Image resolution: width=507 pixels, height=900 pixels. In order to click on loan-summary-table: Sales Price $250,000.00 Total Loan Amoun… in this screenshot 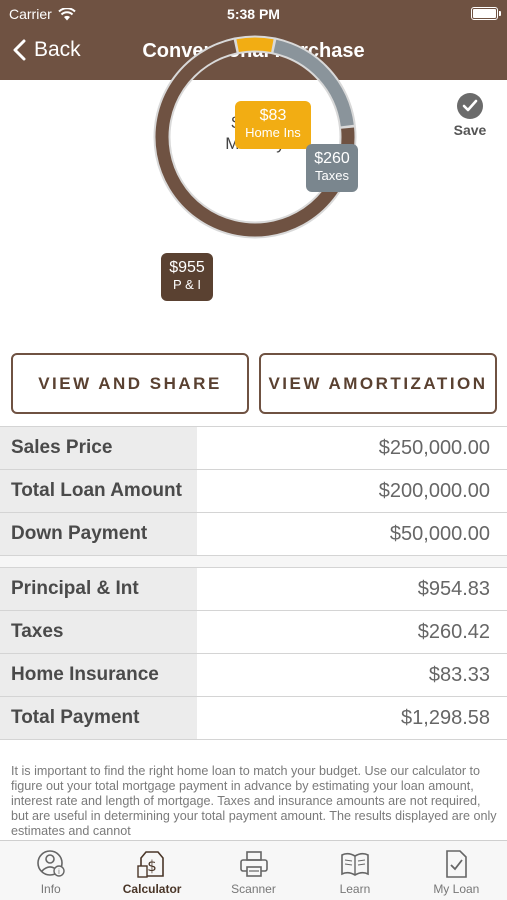, I will do `click(253, 491)`.